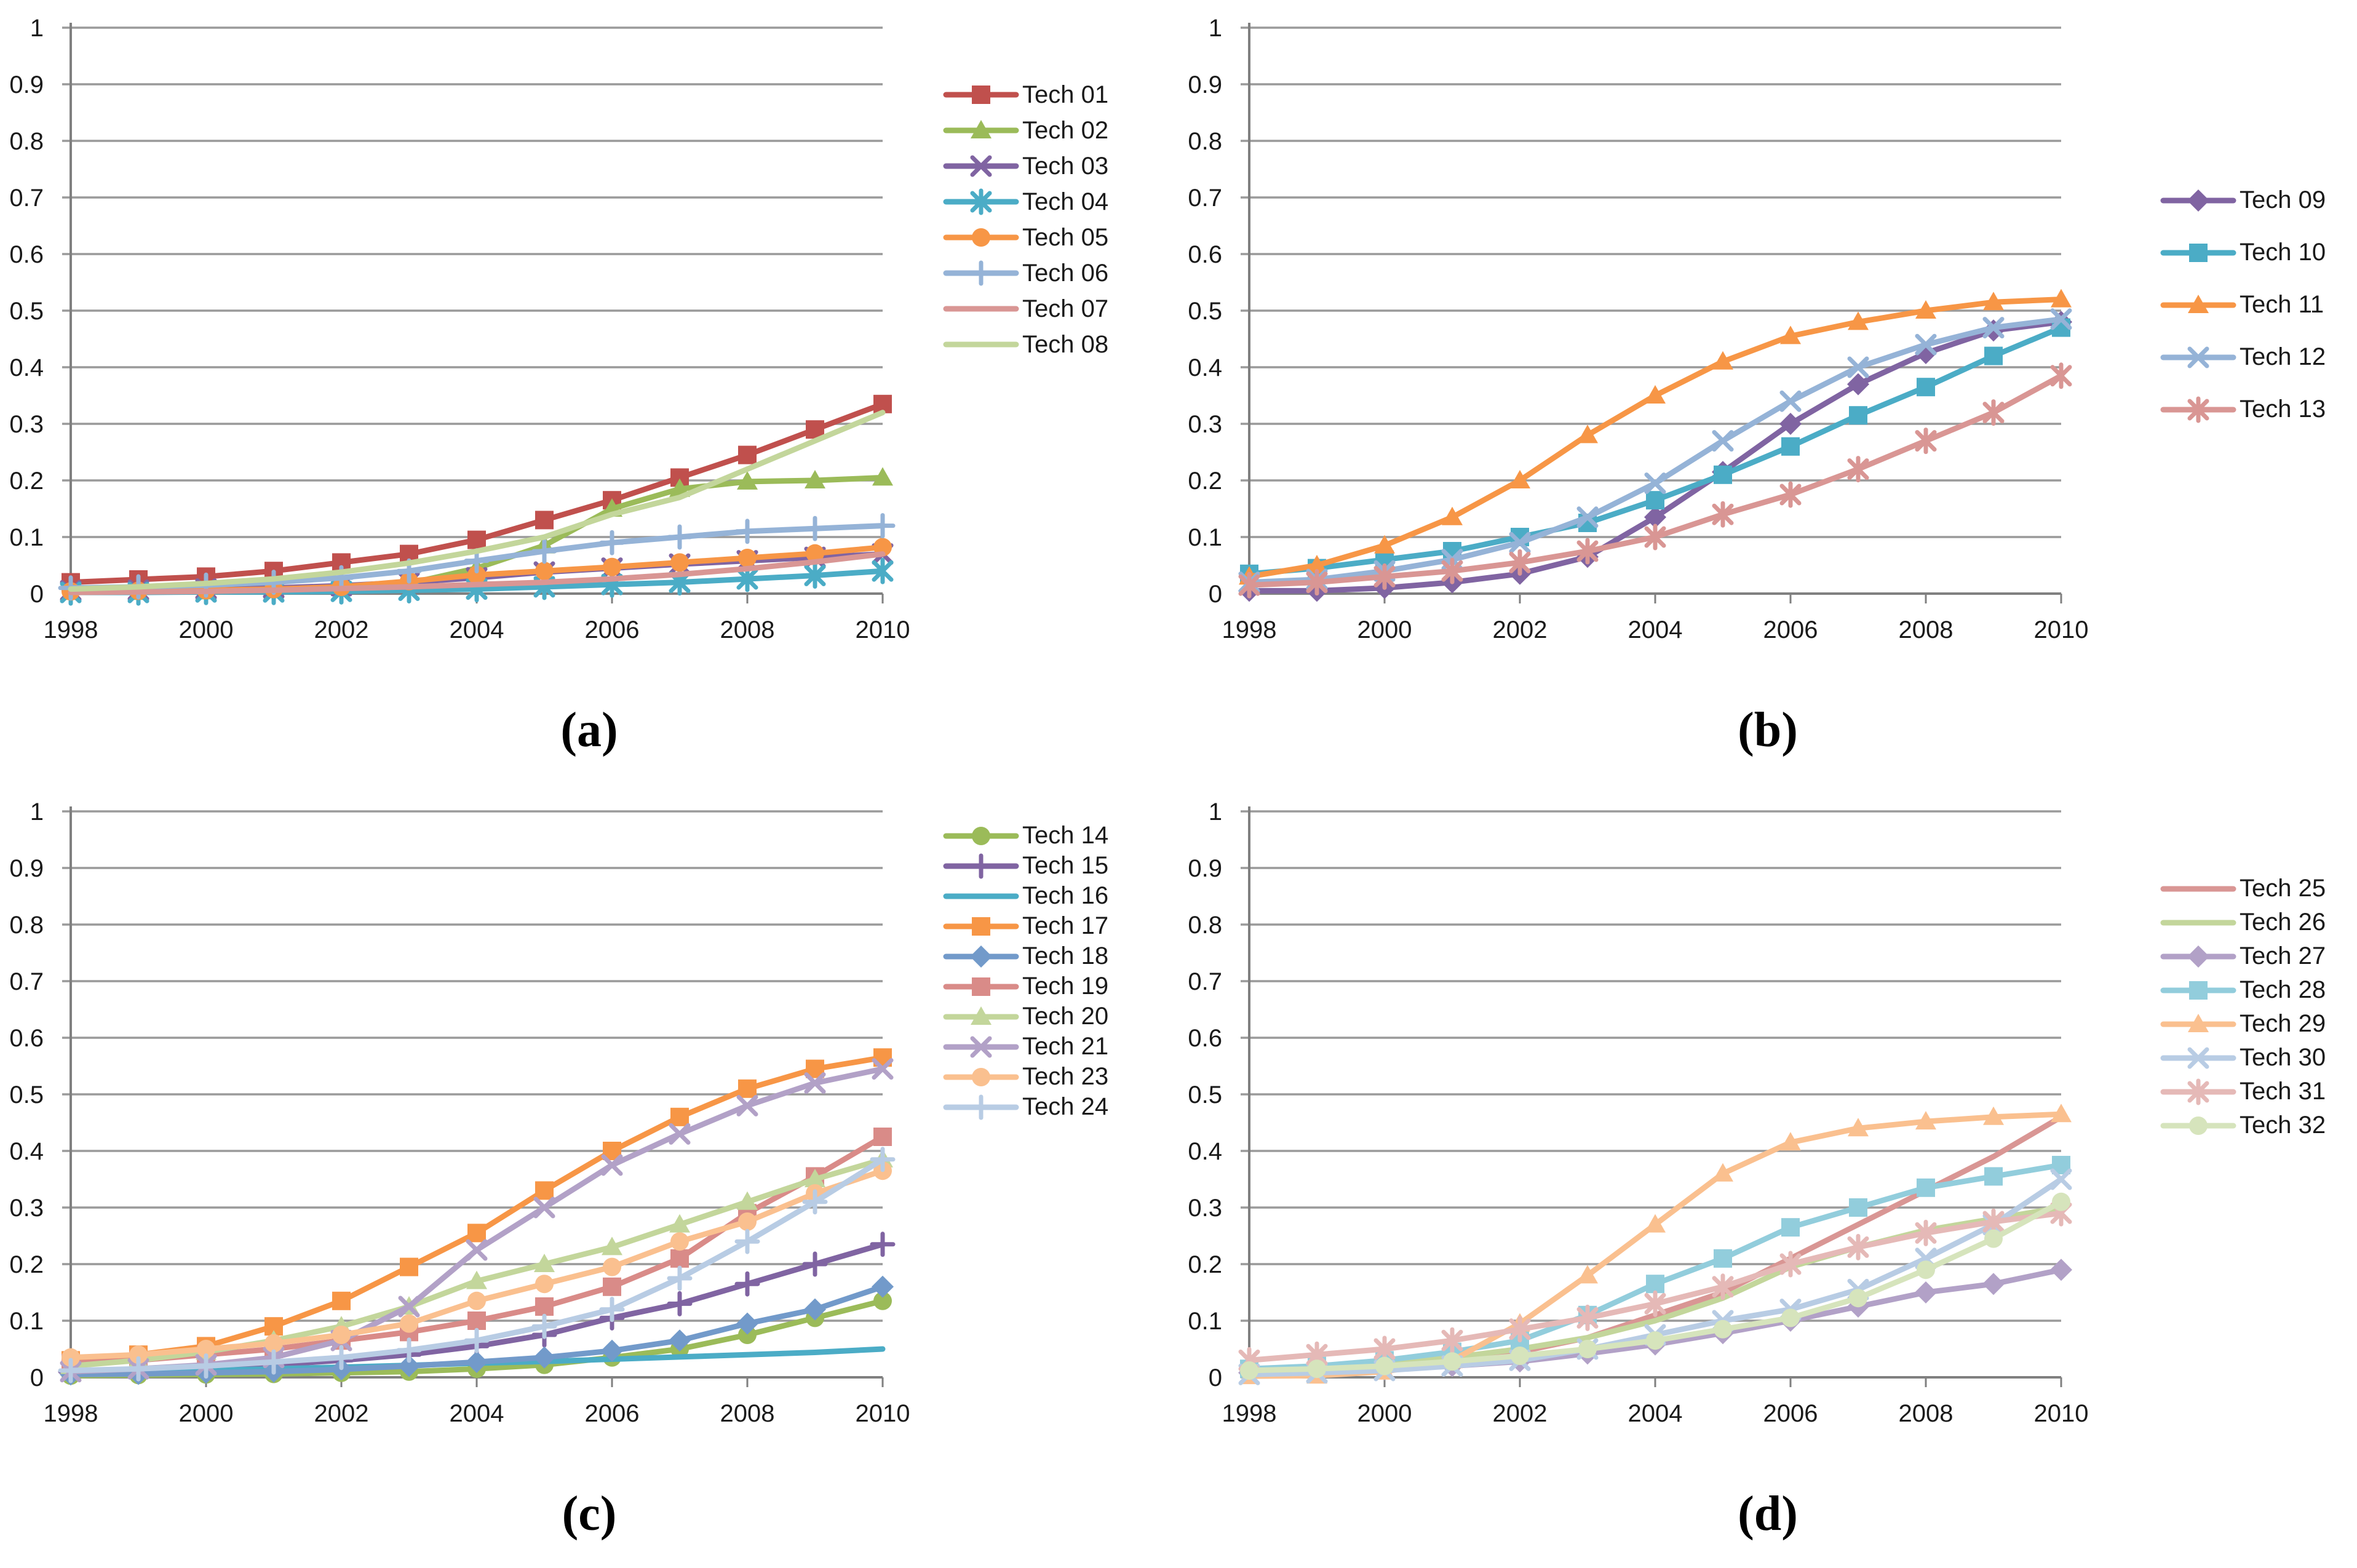 The height and width of the screenshot is (1568, 2357). What do you see at coordinates (26, 142) in the screenshot?
I see `y-axis-tick-label: 0.8` at bounding box center [26, 142].